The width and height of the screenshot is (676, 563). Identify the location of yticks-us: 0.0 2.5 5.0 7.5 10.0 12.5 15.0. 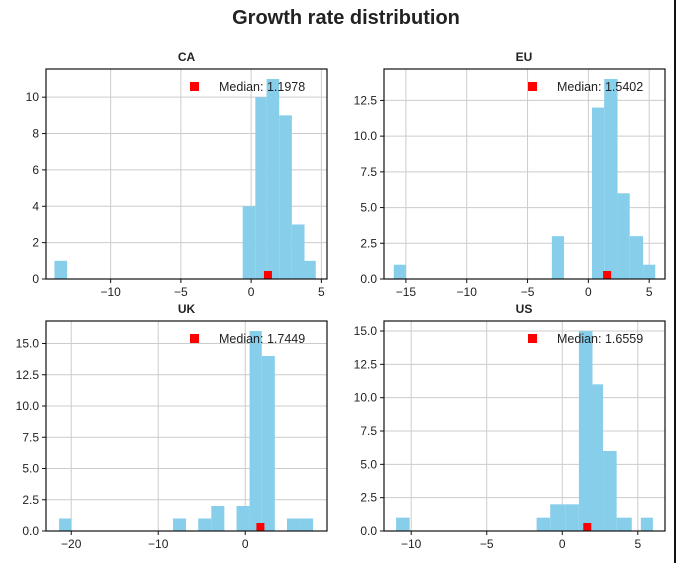
(369, 431).